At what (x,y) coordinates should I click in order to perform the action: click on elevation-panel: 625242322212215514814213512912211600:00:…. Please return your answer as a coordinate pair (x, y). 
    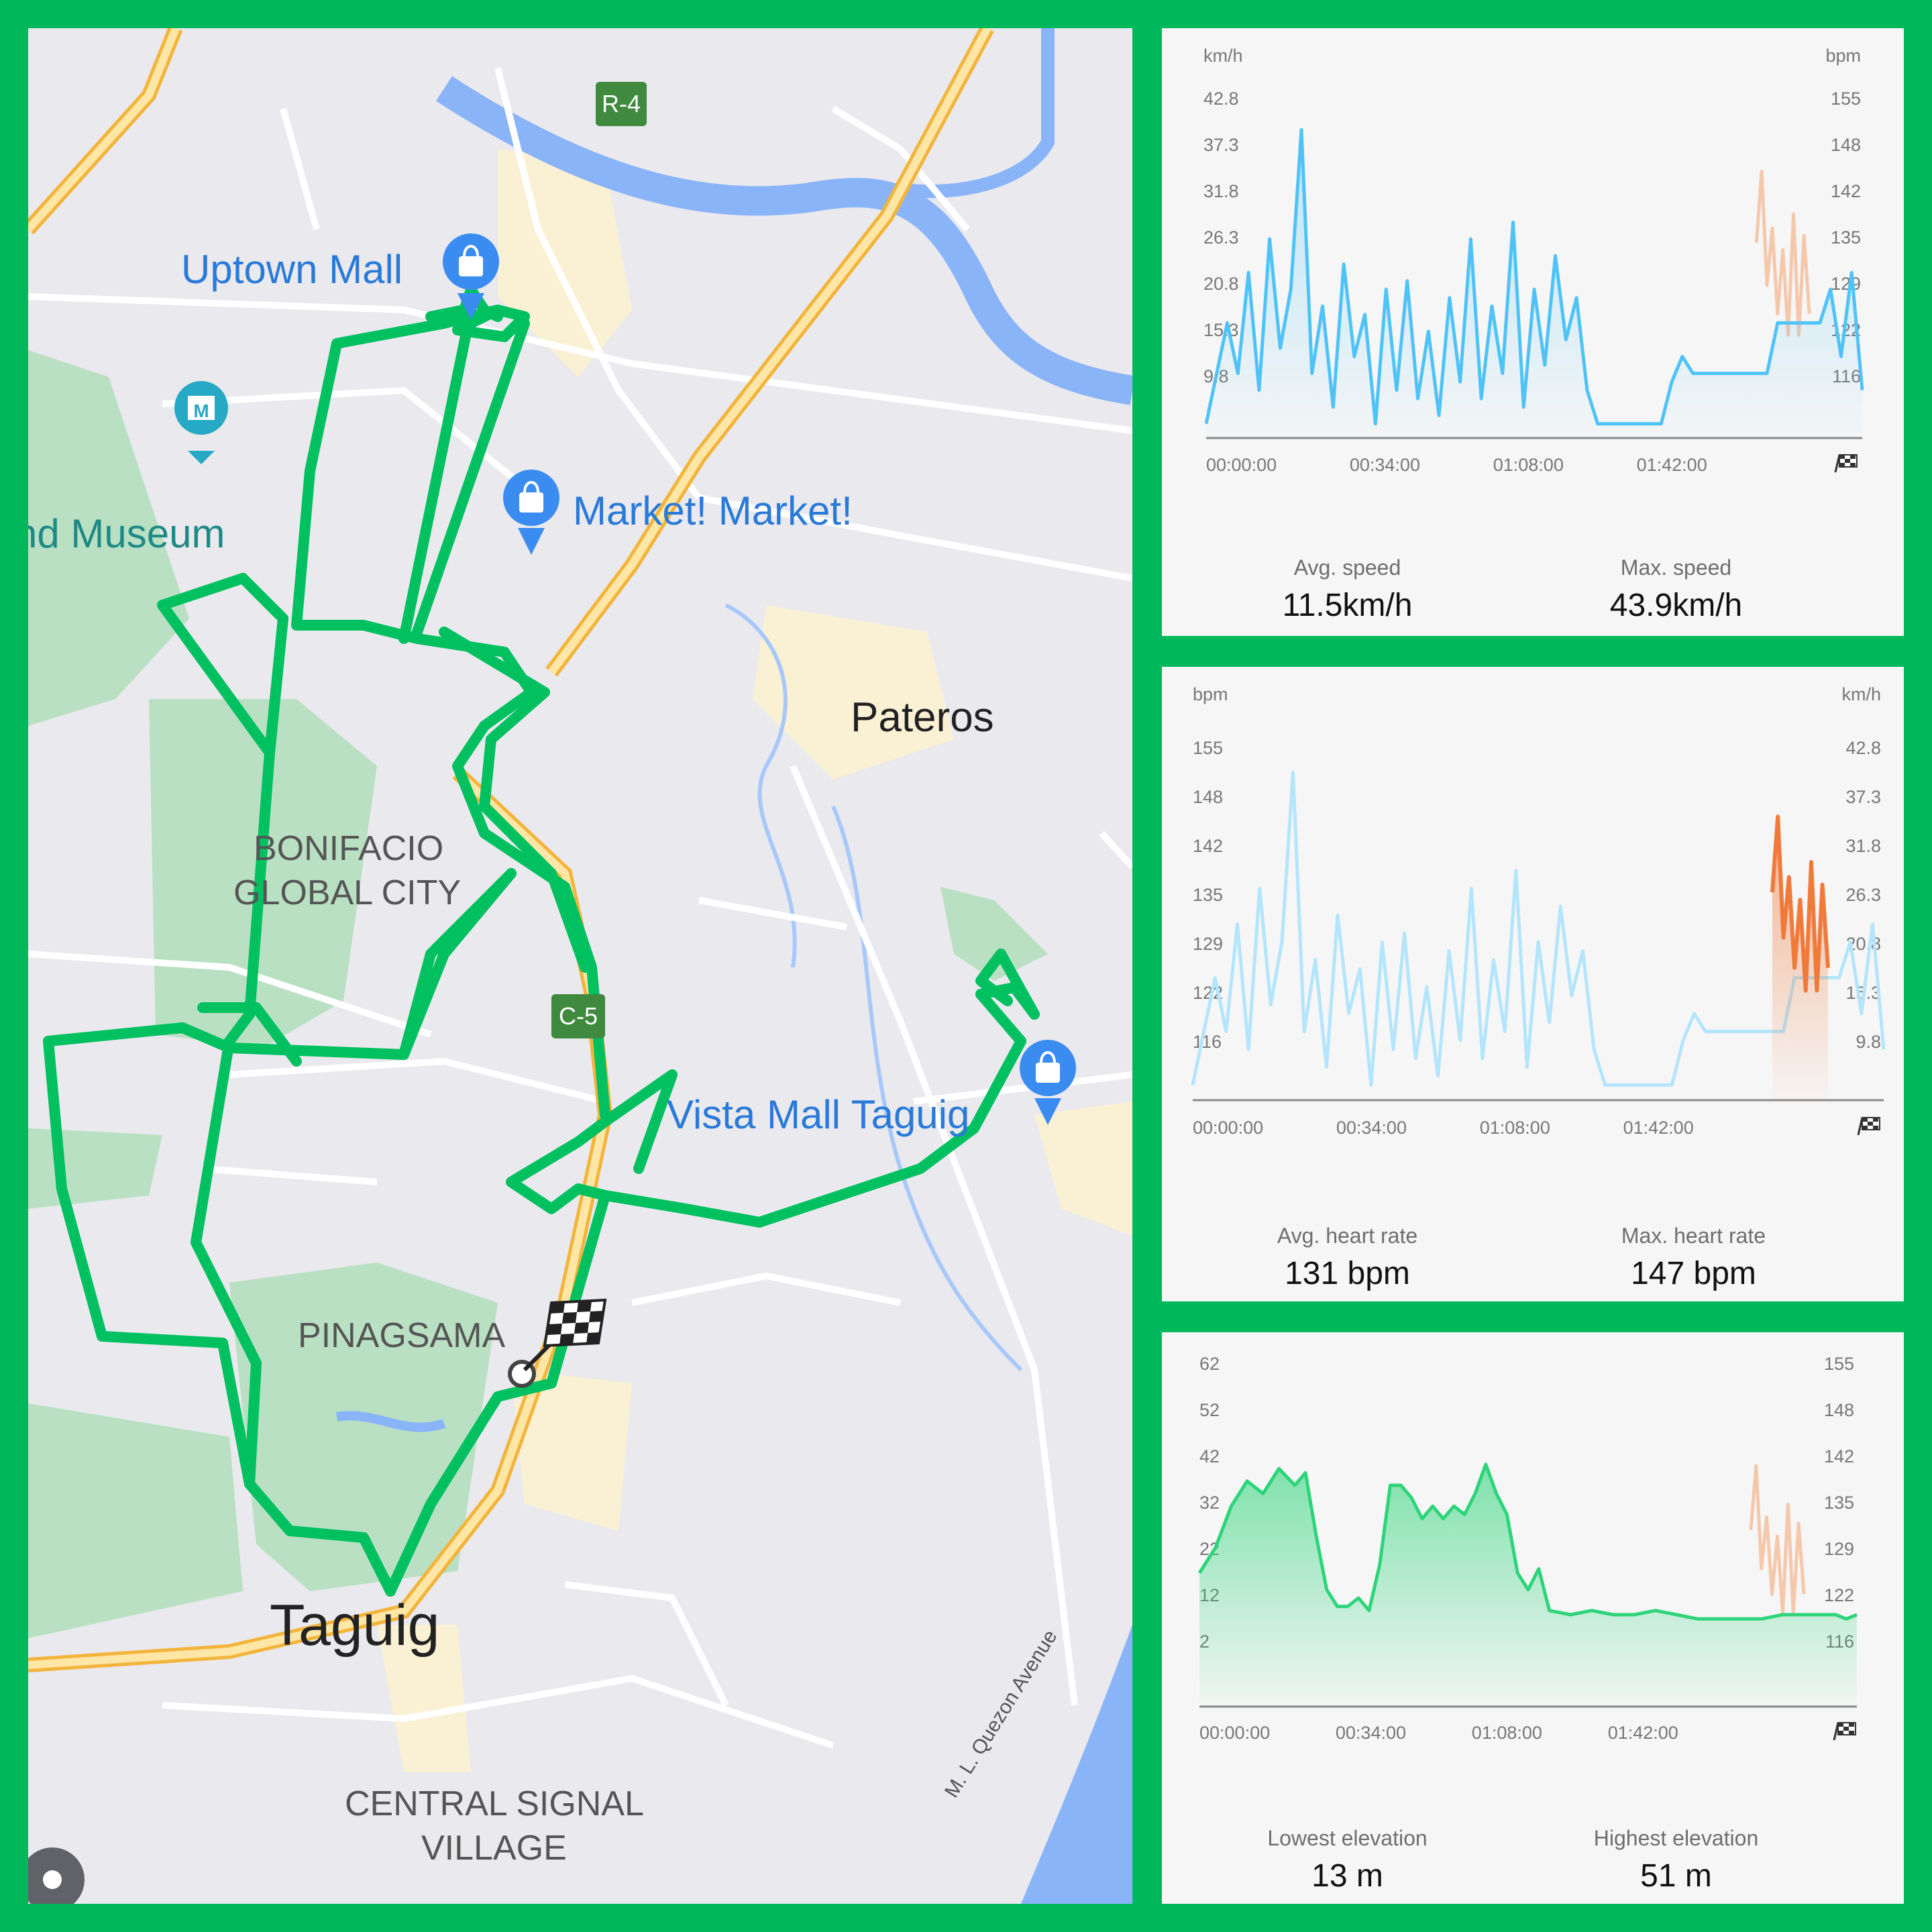
    Looking at the image, I should click on (1533, 1618).